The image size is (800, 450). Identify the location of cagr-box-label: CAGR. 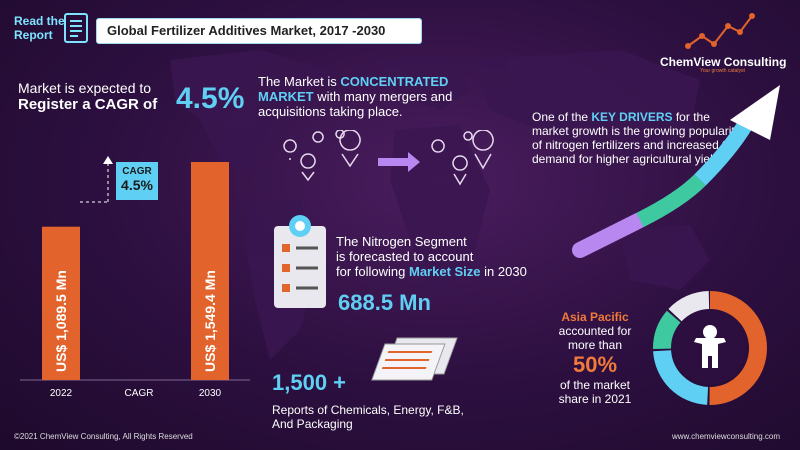
(137, 171).